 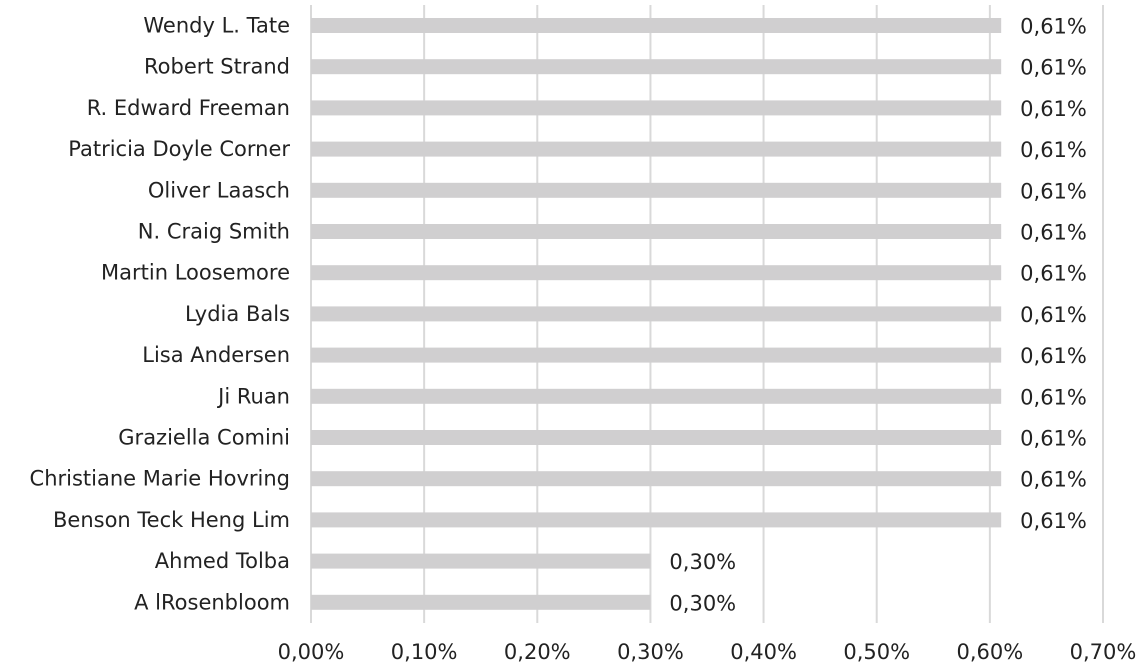 I want to click on category-label: Patricia Doyle Corner, so click(x=179, y=149).